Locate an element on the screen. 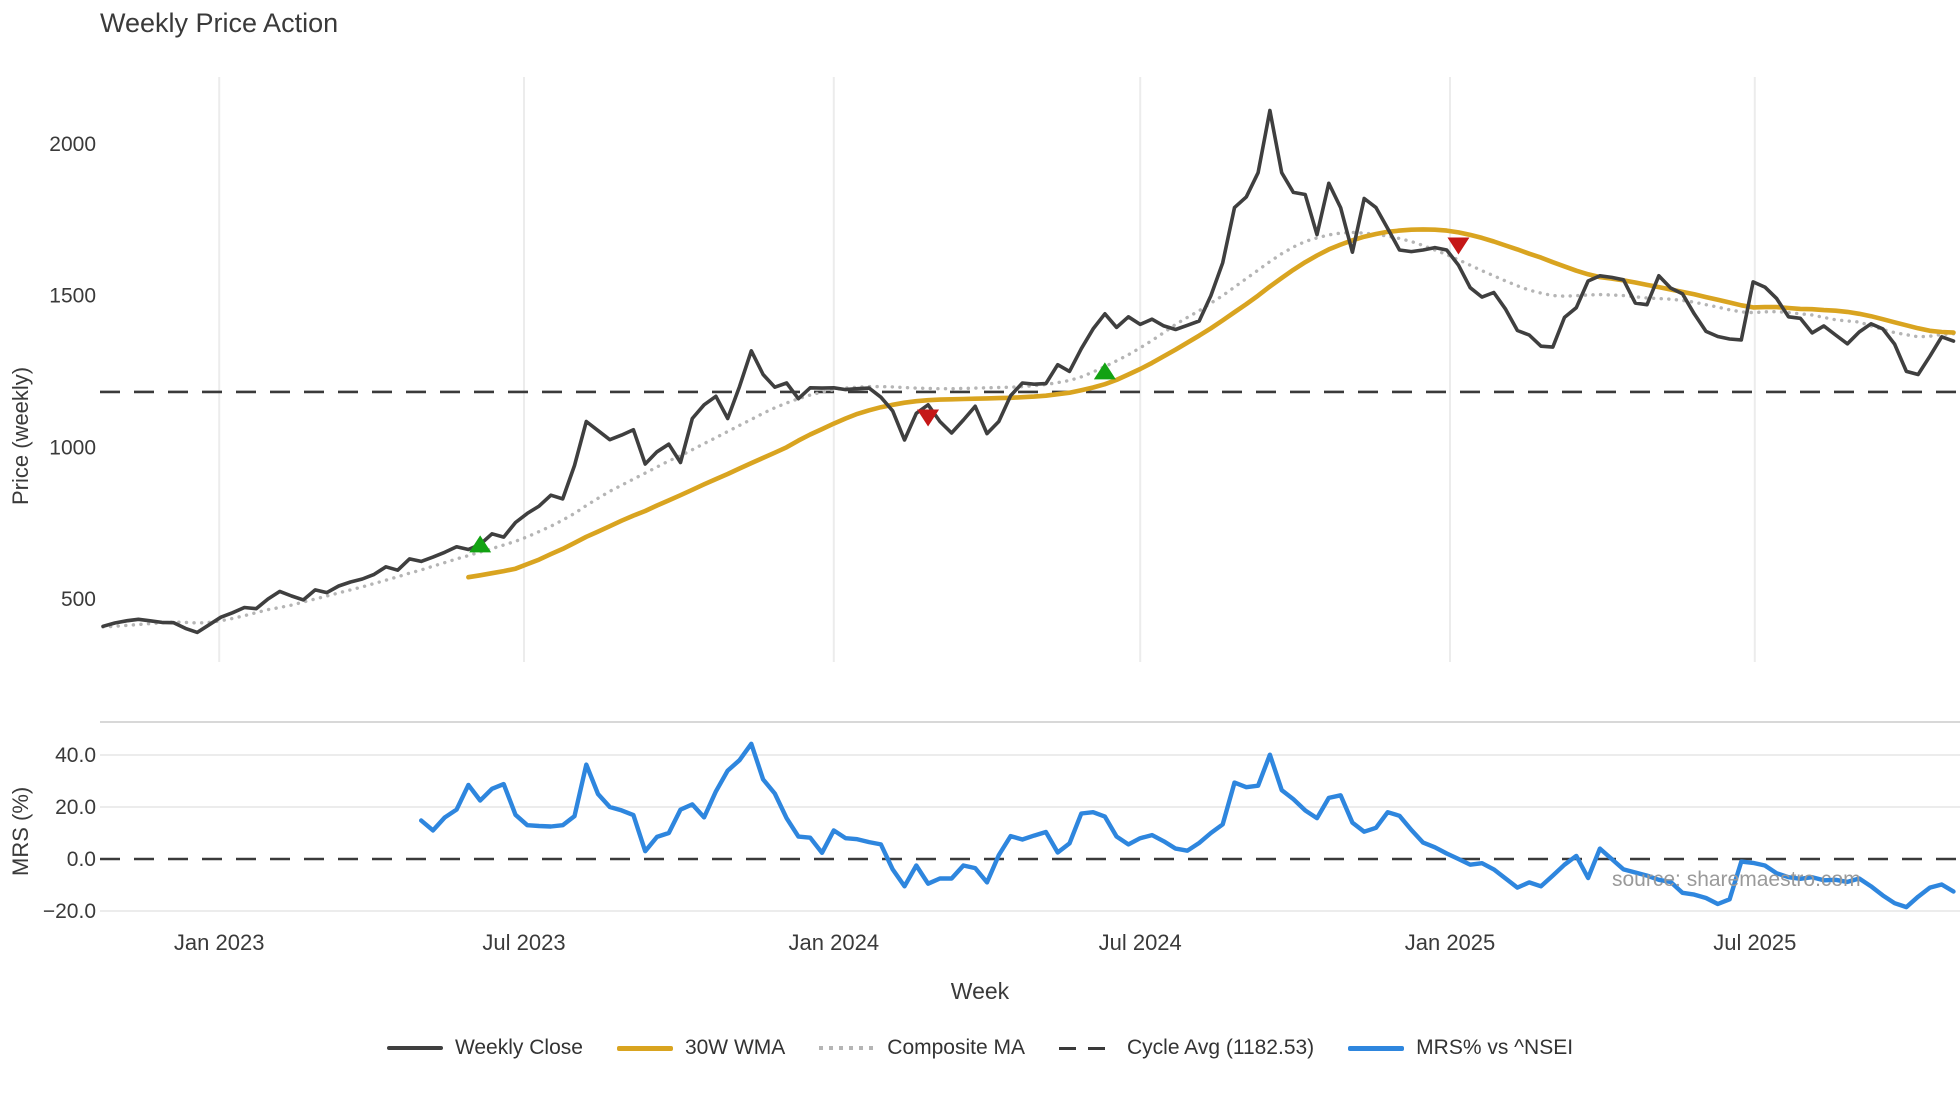  legend-item: MRS% vs ^NSEI is located at coordinates (1460, 1048).